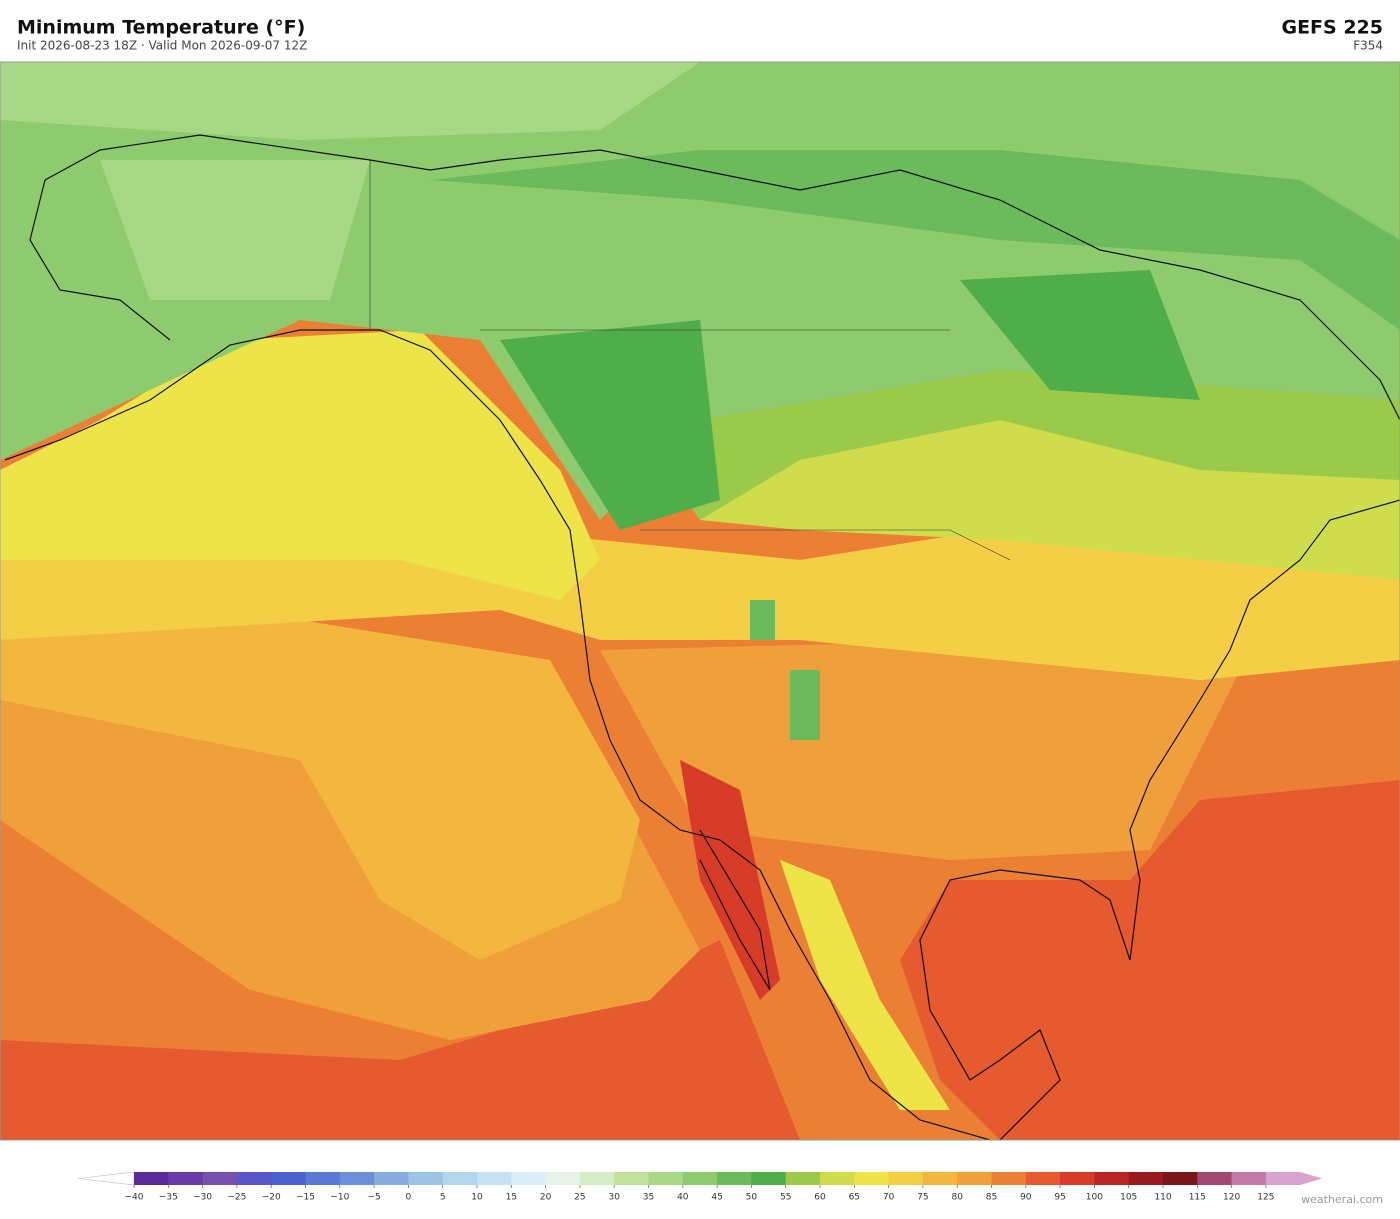  Describe the element at coordinates (1332, 28) in the screenshot. I see `model: GEFS 225` at that location.